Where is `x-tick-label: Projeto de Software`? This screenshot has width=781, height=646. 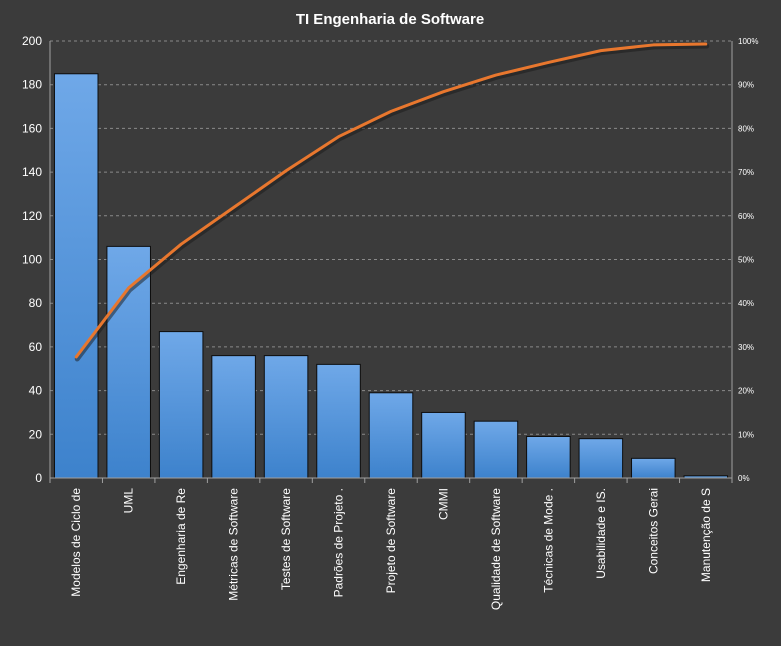 x-tick-label: Projeto de Software is located at coordinates (391, 541).